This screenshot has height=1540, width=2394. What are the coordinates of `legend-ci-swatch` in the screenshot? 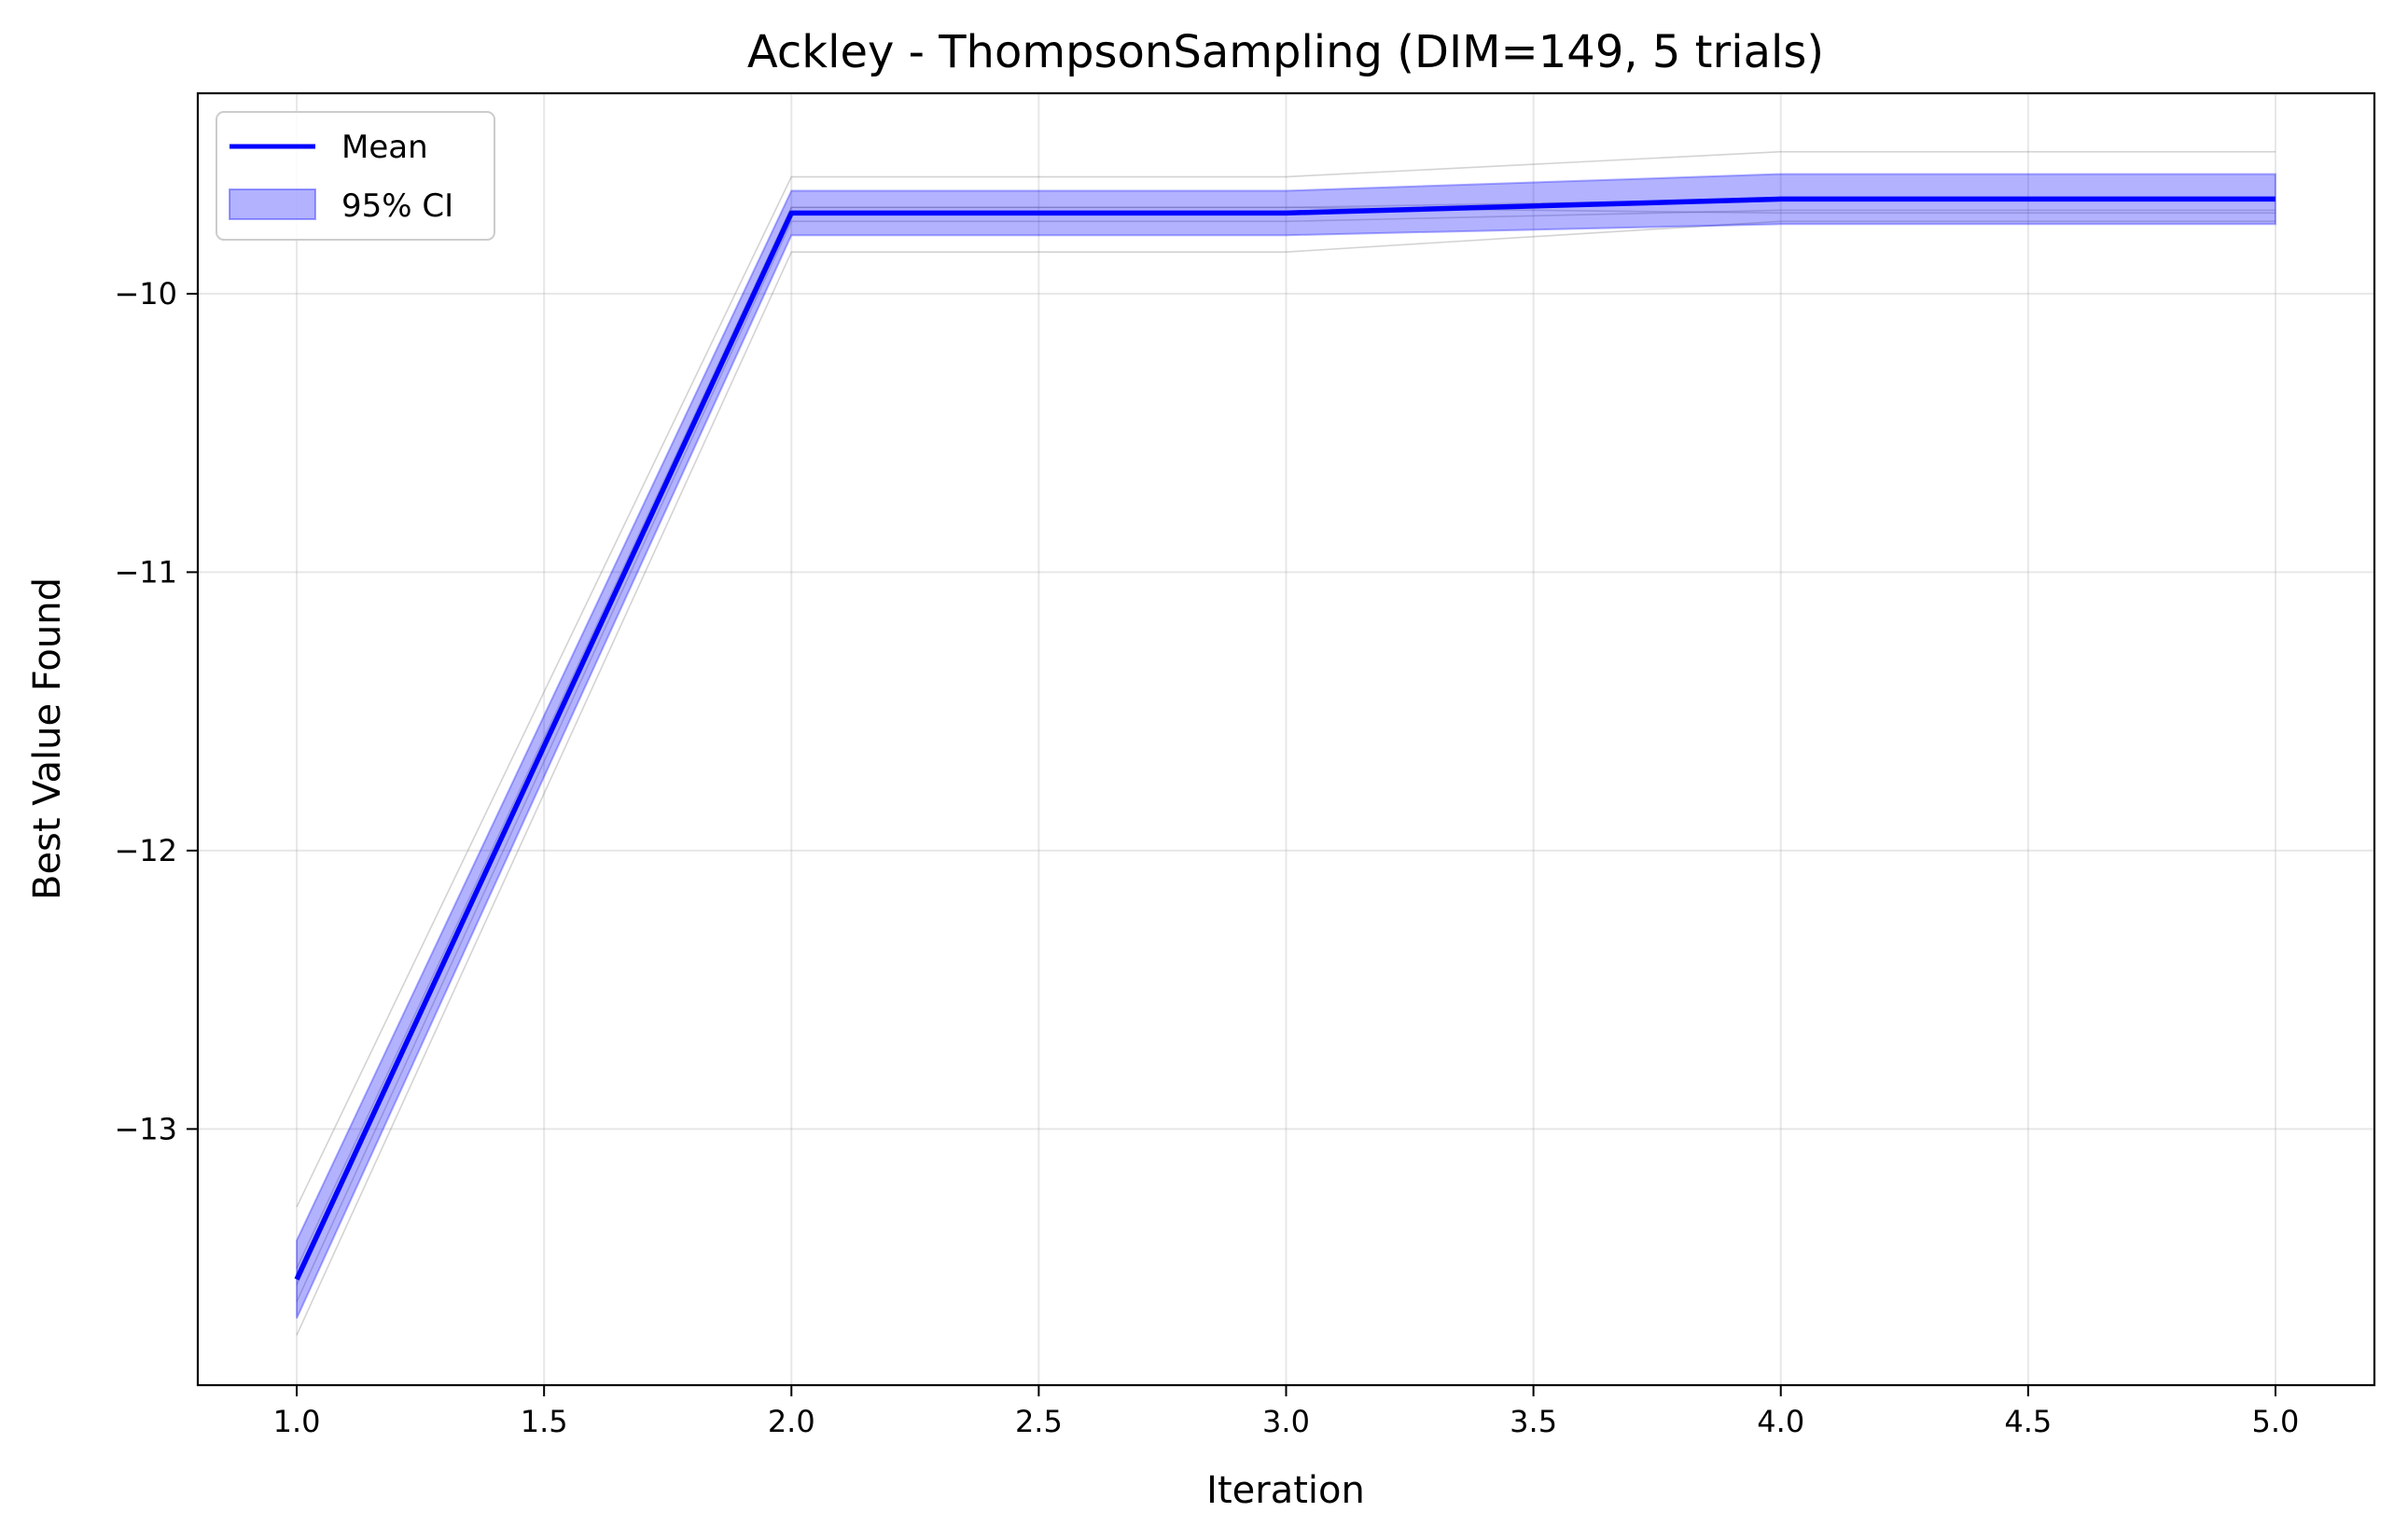 It's located at (273, 204).